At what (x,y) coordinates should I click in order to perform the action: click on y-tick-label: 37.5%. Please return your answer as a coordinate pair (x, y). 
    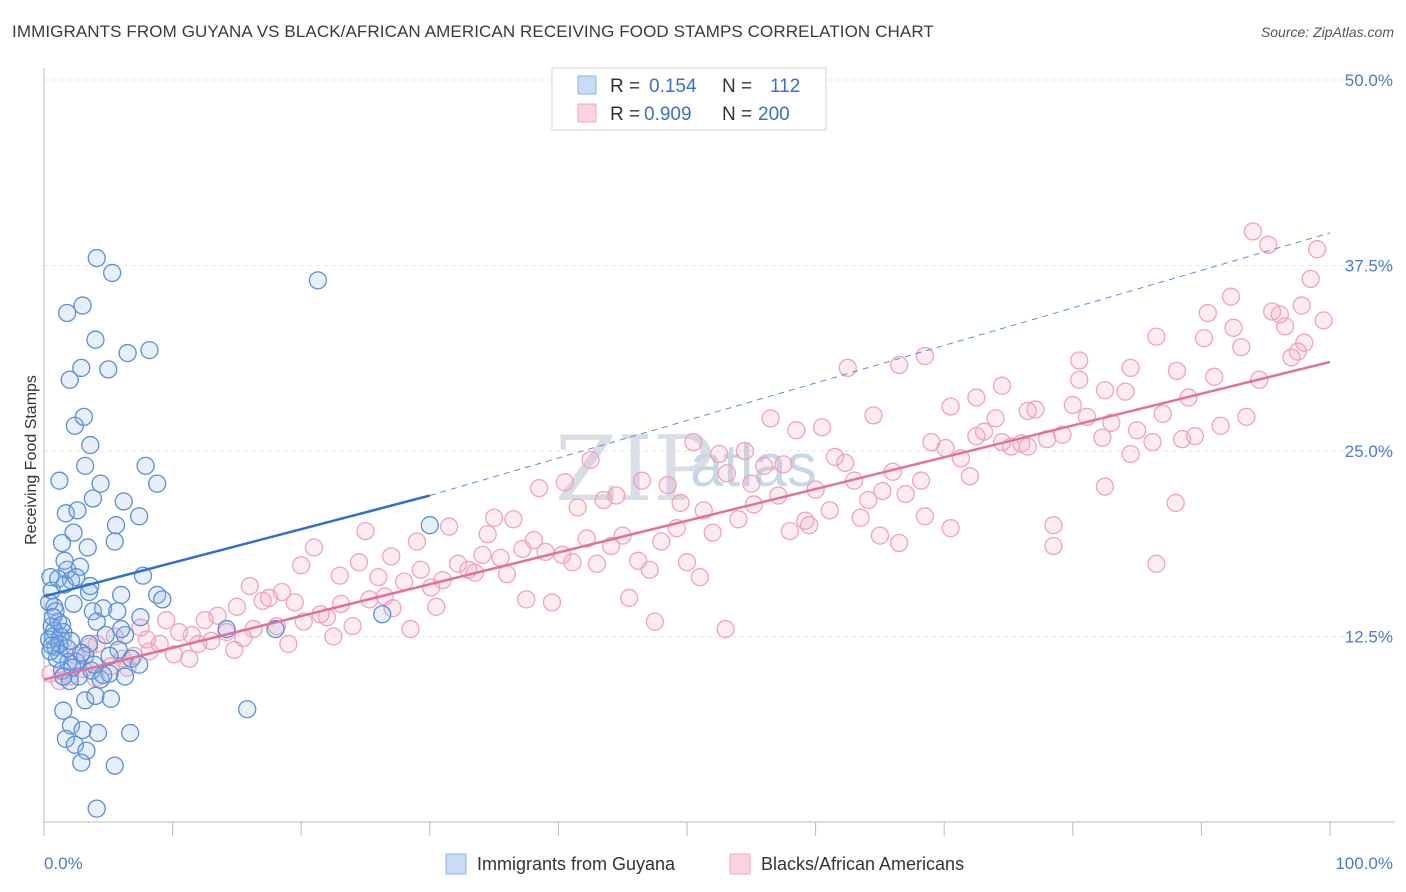
    Looking at the image, I should click on (1369, 266).